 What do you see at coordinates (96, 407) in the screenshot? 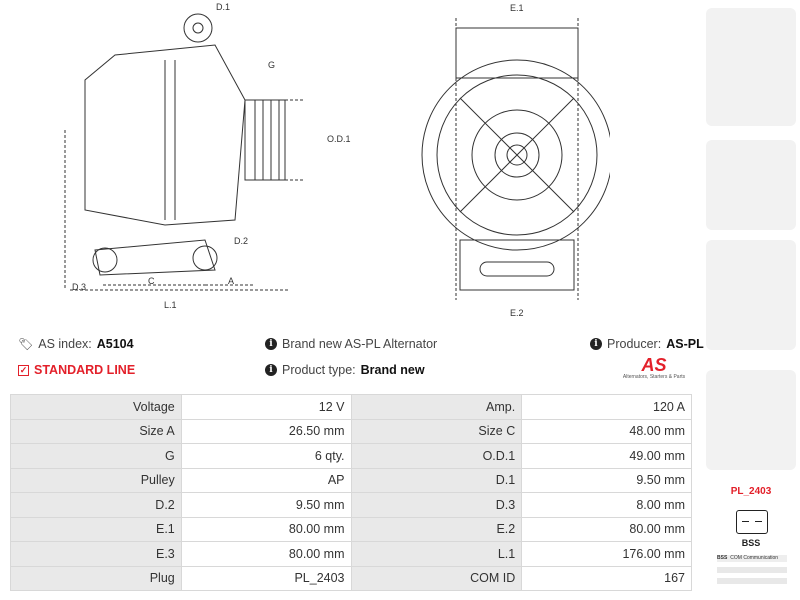
I see `spec-label: Voltage` at bounding box center [96, 407].